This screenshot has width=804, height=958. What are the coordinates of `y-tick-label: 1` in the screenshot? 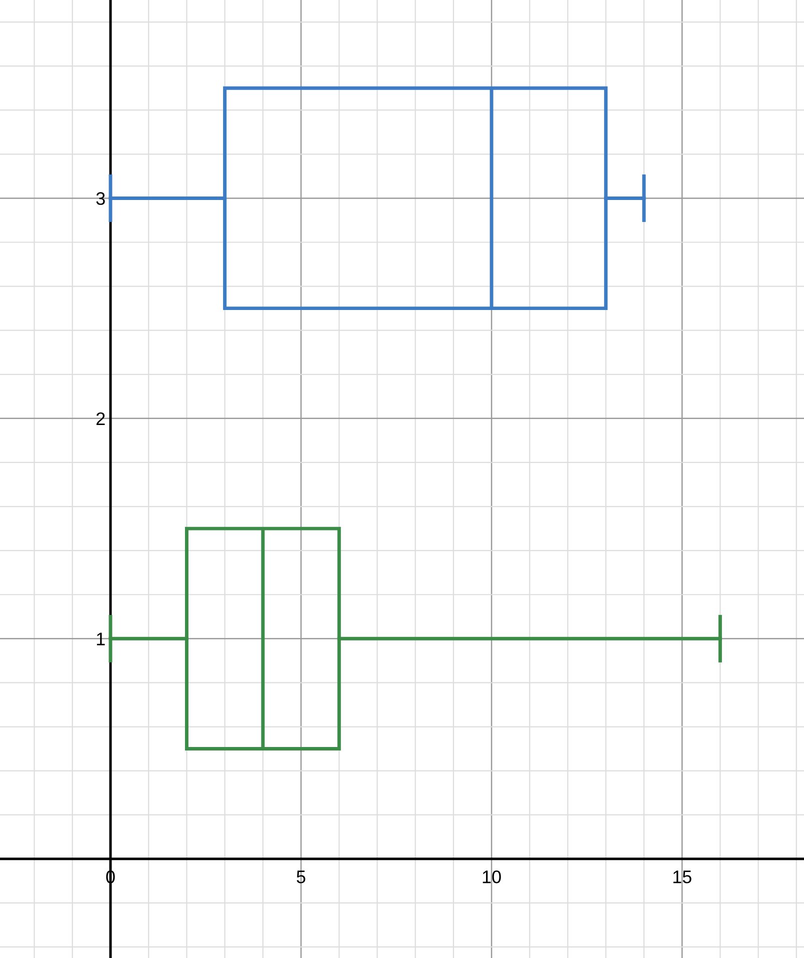 It's located at (100, 639).